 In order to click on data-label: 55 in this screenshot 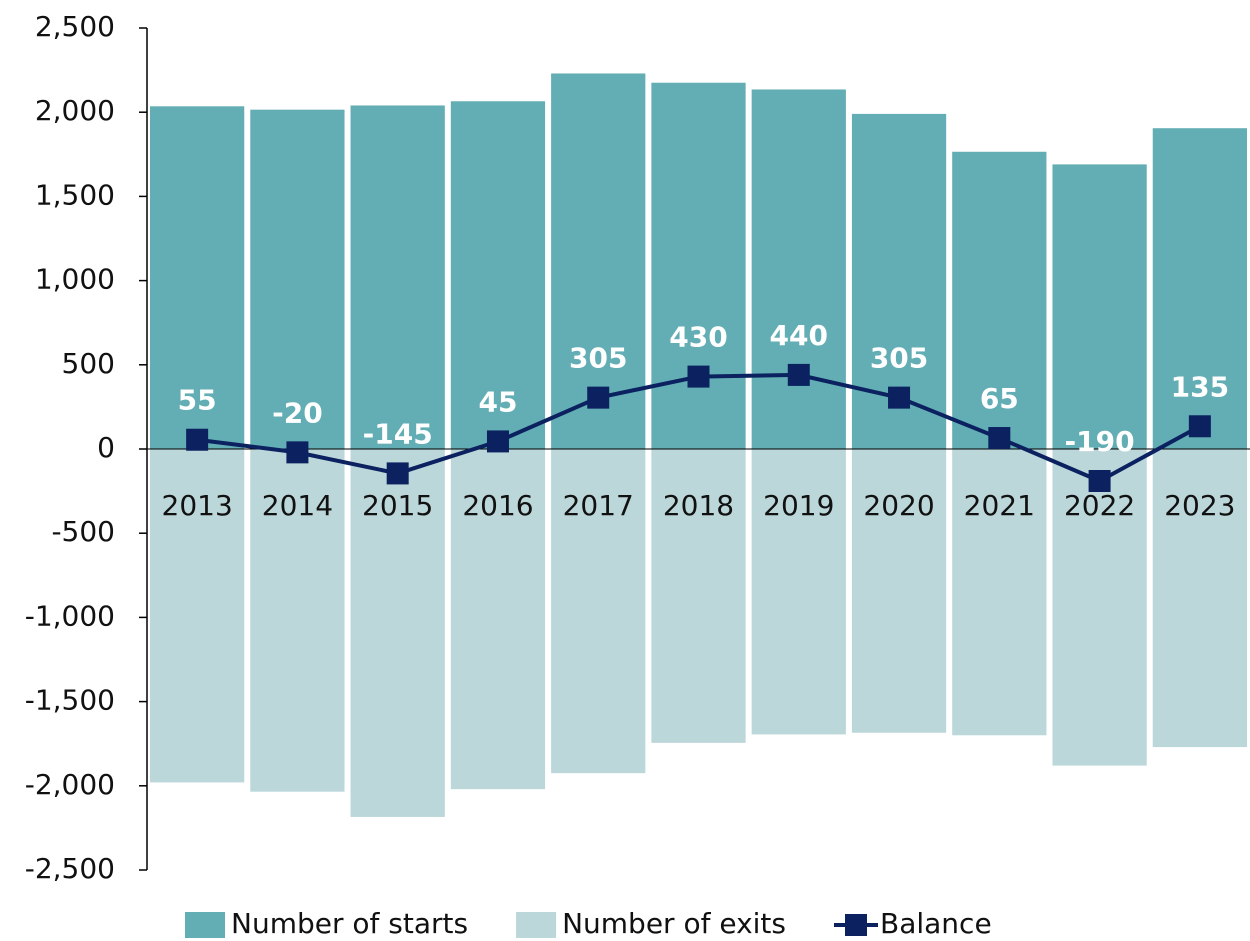, I will do `click(197, 400)`.